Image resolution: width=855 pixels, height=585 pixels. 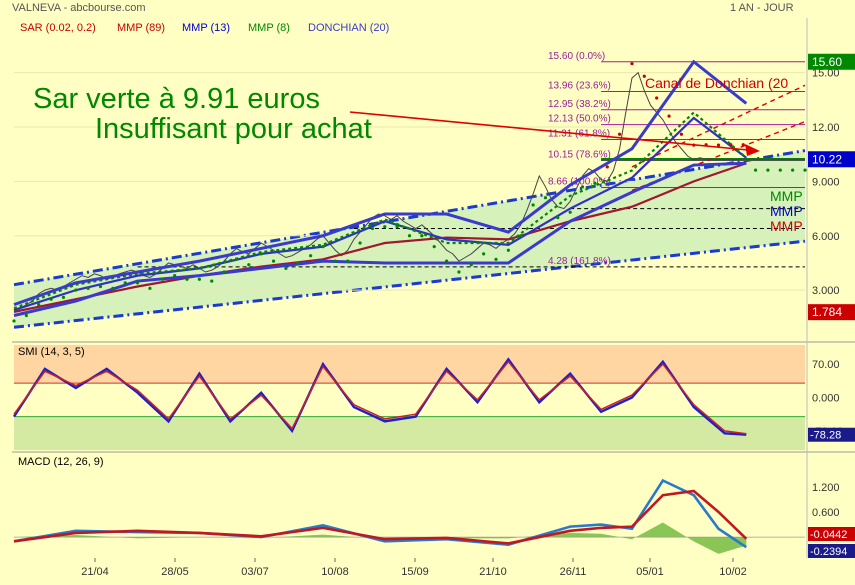 What do you see at coordinates (409, 433) in the screenshot?
I see `smi-oversold-zone` at bounding box center [409, 433].